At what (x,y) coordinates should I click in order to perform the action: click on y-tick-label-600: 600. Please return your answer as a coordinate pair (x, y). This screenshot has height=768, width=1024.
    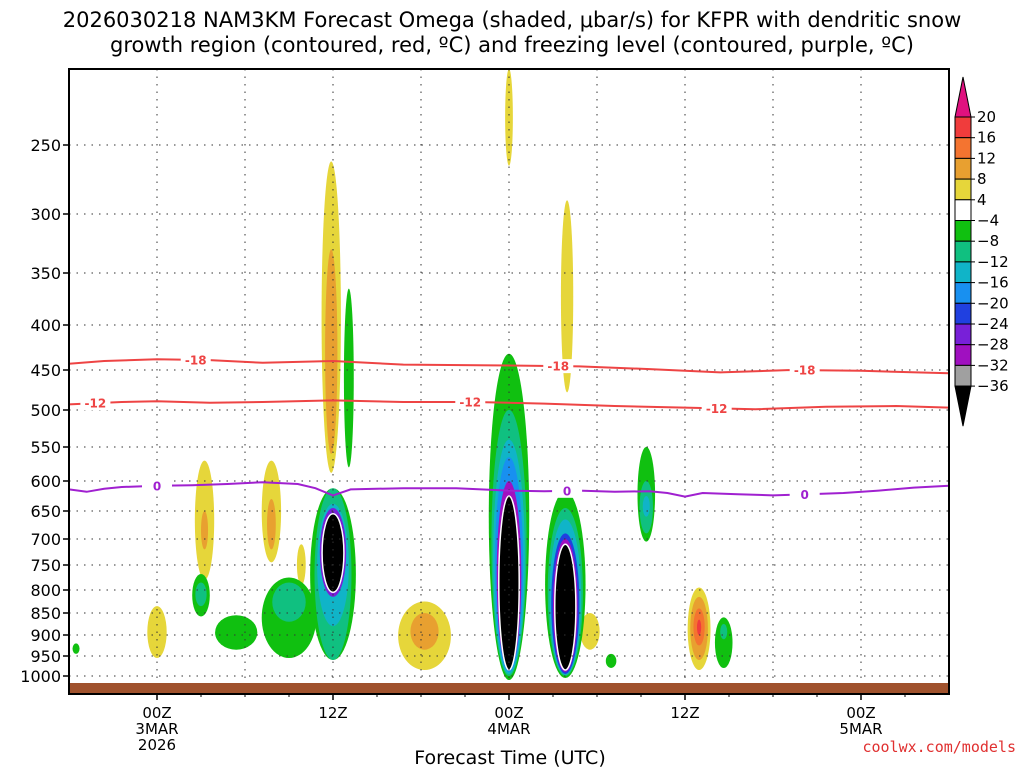
    Looking at the image, I should click on (45, 481).